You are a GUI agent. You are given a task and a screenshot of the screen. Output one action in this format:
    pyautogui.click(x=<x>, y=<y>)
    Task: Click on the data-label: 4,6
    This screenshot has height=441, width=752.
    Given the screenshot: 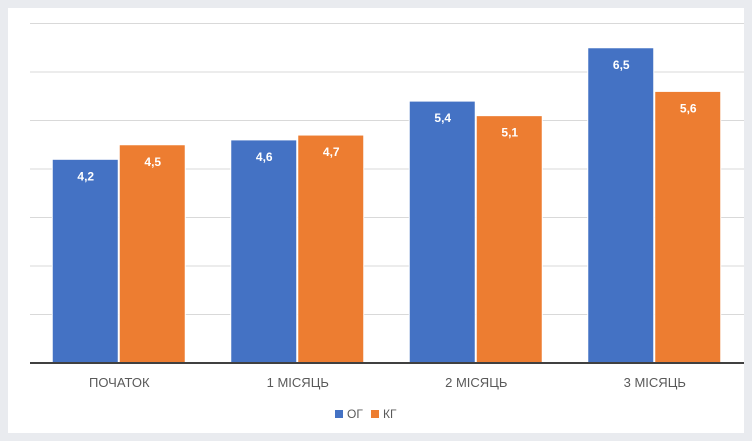 What is the action you would take?
    pyautogui.click(x=264, y=157)
    